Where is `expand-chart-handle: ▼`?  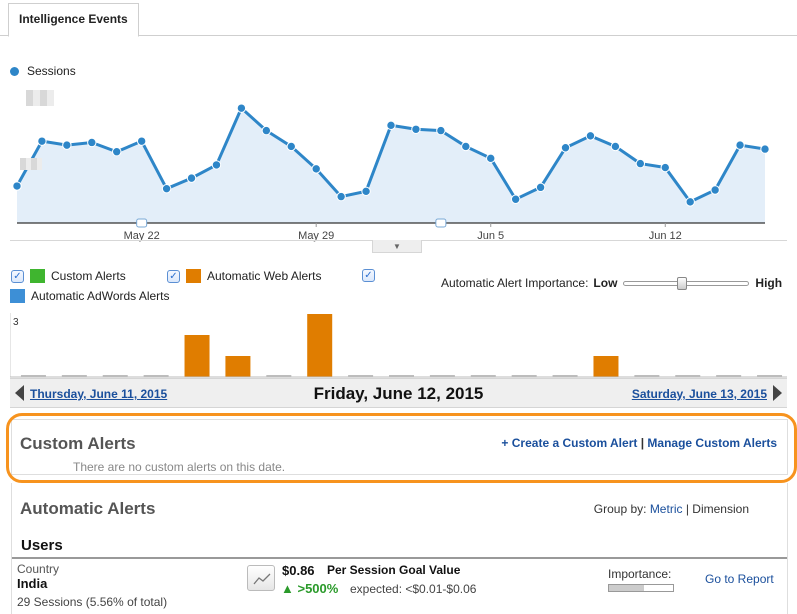
expand-chart-handle: ▼ is located at coordinates (397, 246).